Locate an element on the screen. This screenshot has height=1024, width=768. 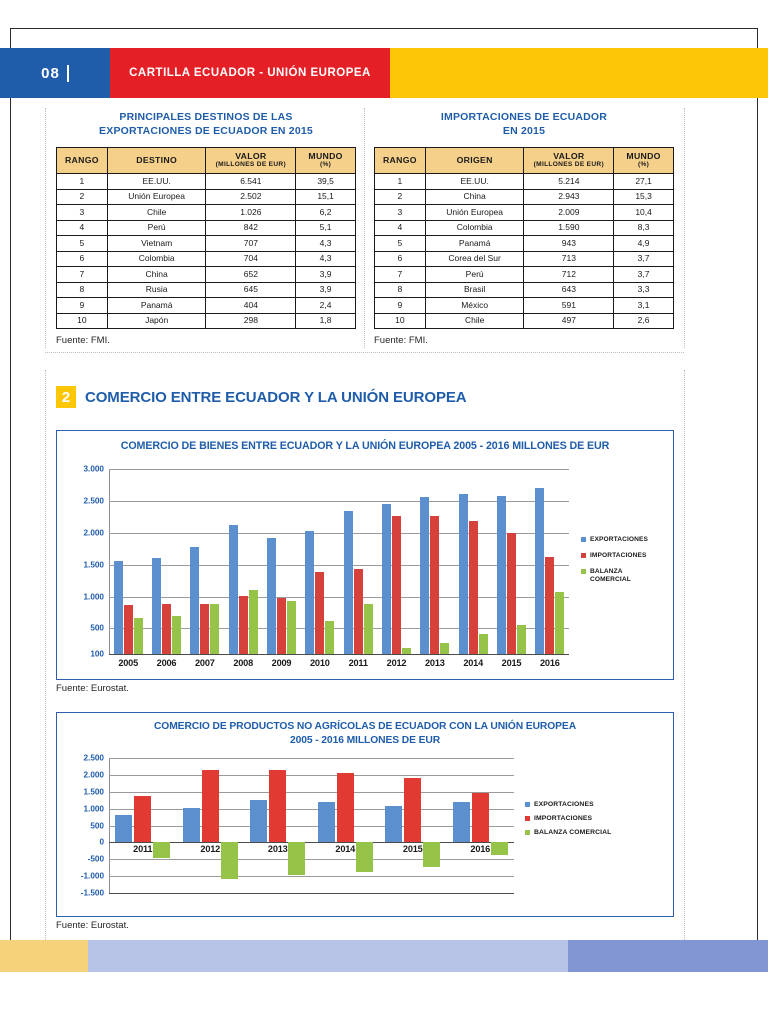
cell-mundo: 15,1 is located at coordinates (325, 196).